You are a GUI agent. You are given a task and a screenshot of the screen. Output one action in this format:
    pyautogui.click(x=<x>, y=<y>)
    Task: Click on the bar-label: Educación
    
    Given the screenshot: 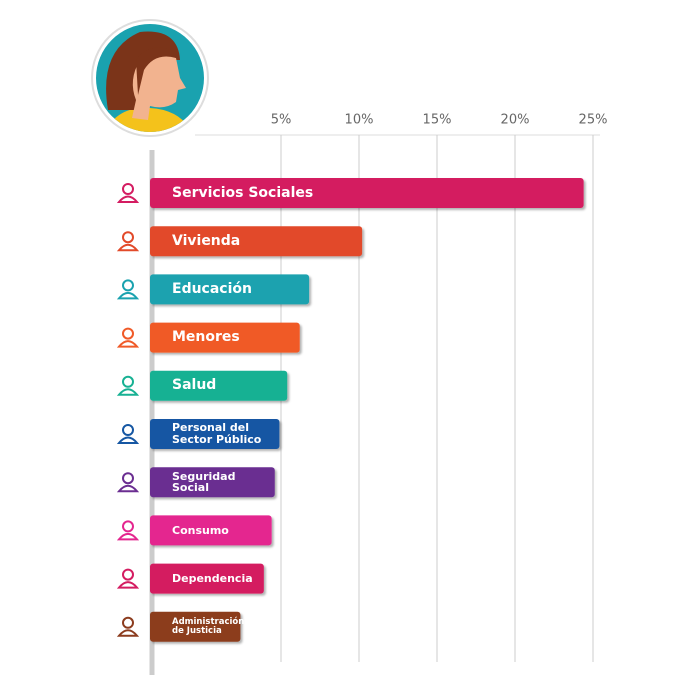 What is the action you would take?
    pyautogui.click(x=212, y=289)
    